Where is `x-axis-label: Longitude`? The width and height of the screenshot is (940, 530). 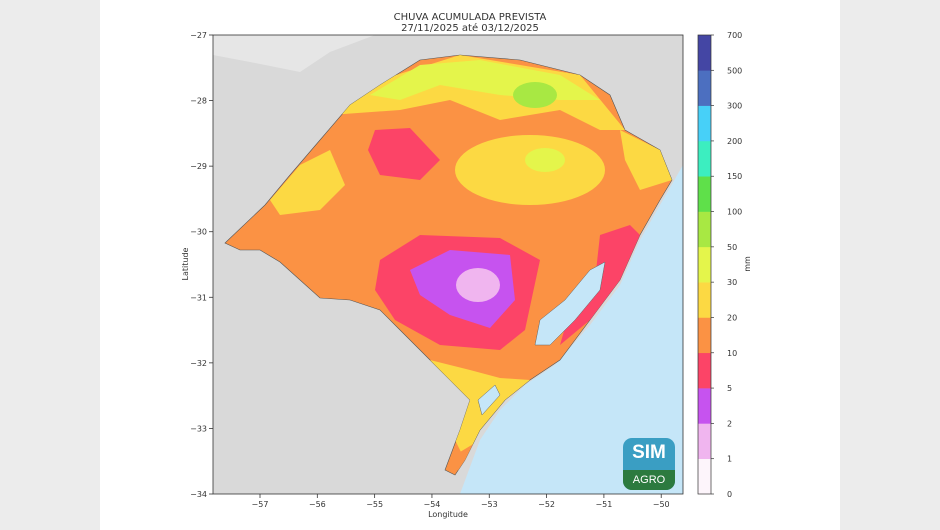
x-axis-label: Longitude is located at coordinates (448, 514).